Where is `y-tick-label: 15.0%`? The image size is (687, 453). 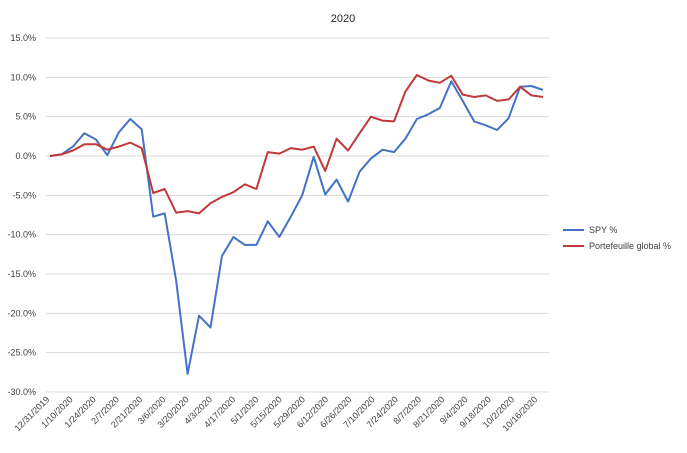
y-tick-label: 15.0% is located at coordinates (23, 38).